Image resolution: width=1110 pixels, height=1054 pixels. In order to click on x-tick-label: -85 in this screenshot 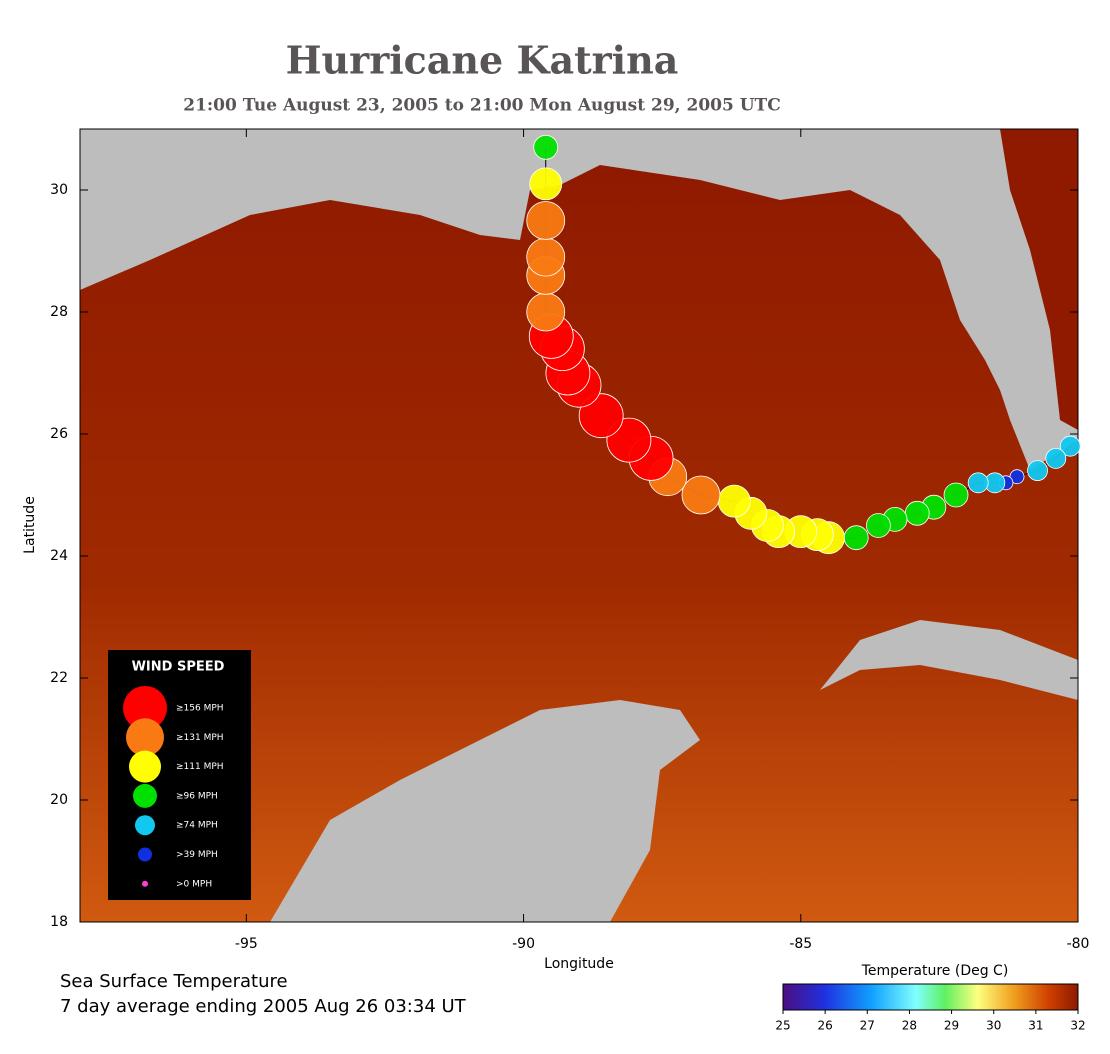, I will do `click(800, 944)`.